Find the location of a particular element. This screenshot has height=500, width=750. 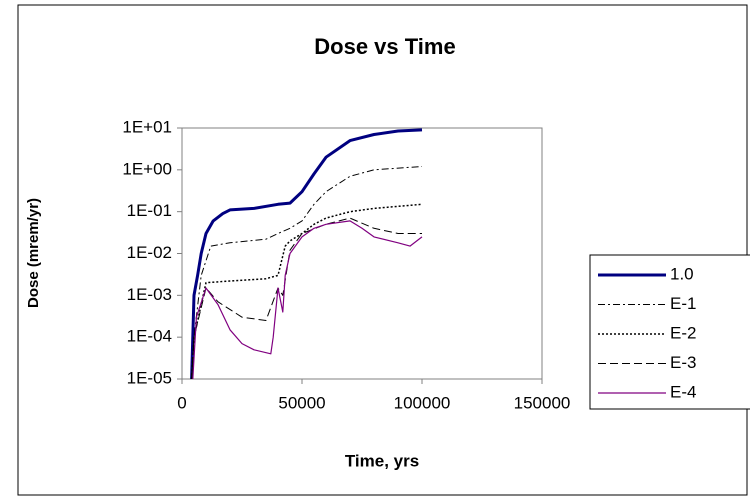

x-tick-label: 0 is located at coordinates (181, 402).